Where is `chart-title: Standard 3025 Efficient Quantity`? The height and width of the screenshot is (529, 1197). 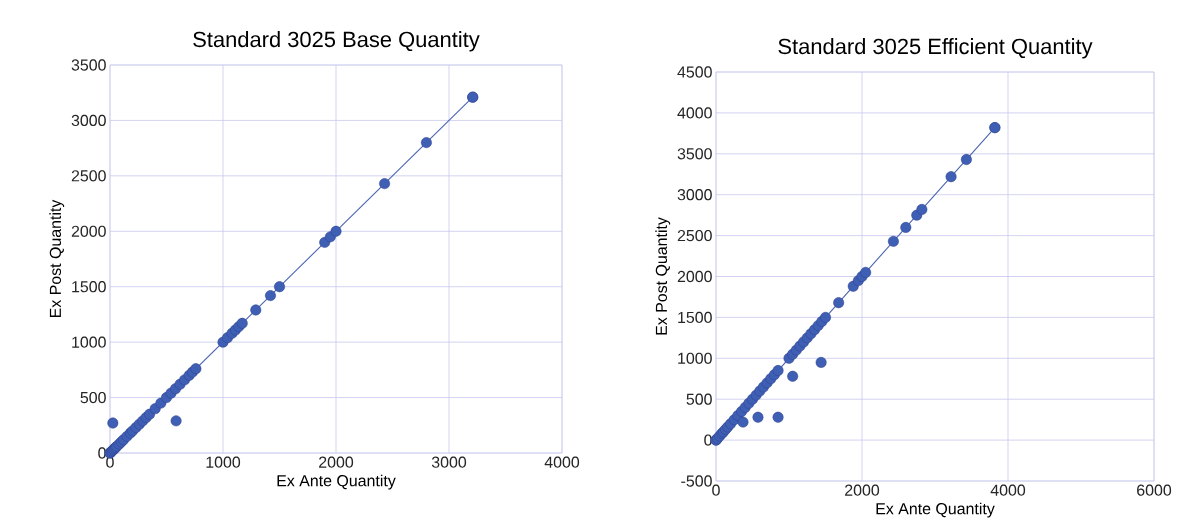 chart-title: Standard 3025 Efficient Quantity is located at coordinates (935, 48).